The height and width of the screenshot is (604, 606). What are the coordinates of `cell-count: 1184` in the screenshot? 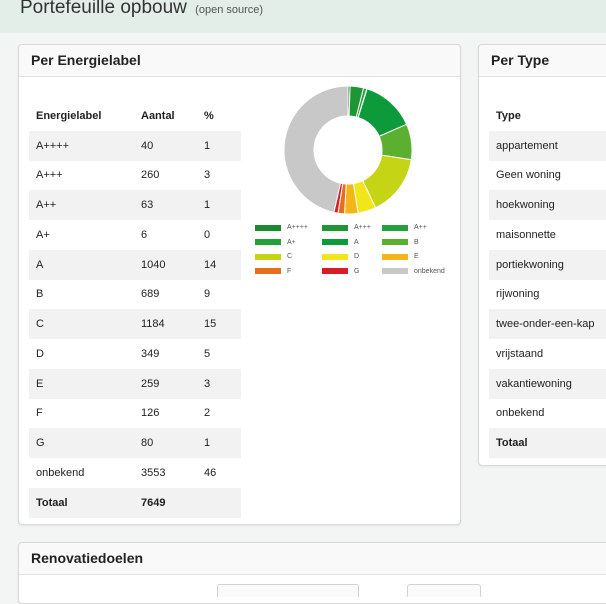 It's located at (165, 324).